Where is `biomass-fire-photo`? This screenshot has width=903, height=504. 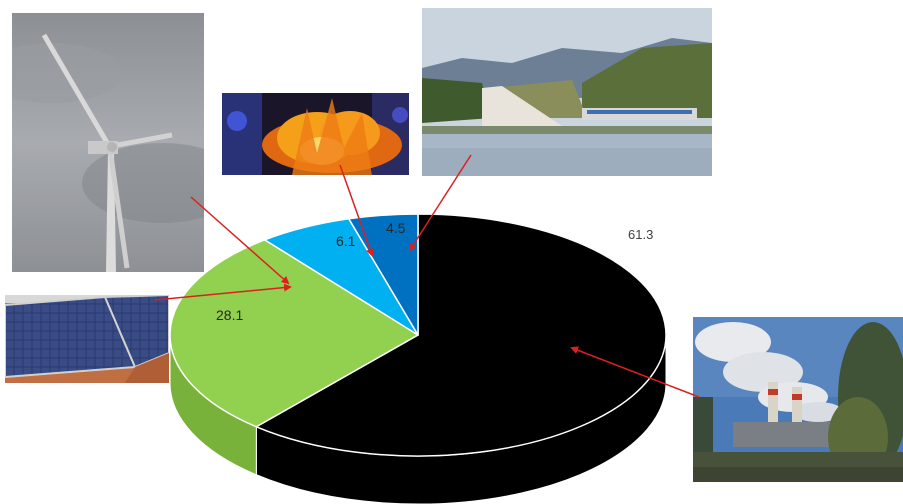 biomass-fire-photo is located at coordinates (315, 134).